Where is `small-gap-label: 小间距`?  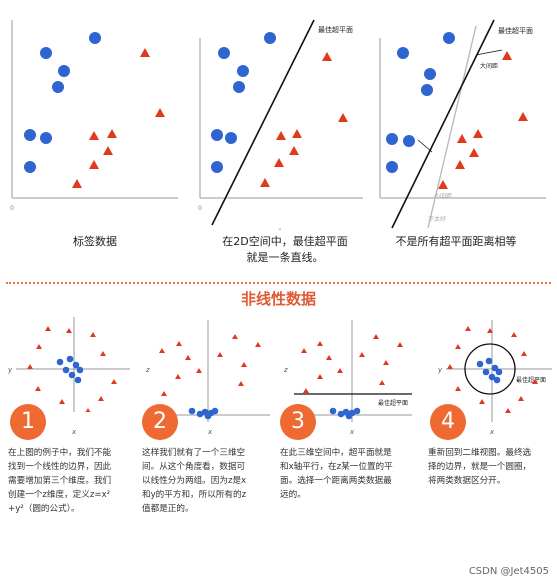
small-gap-label: 小间距 is located at coordinates (443, 196).